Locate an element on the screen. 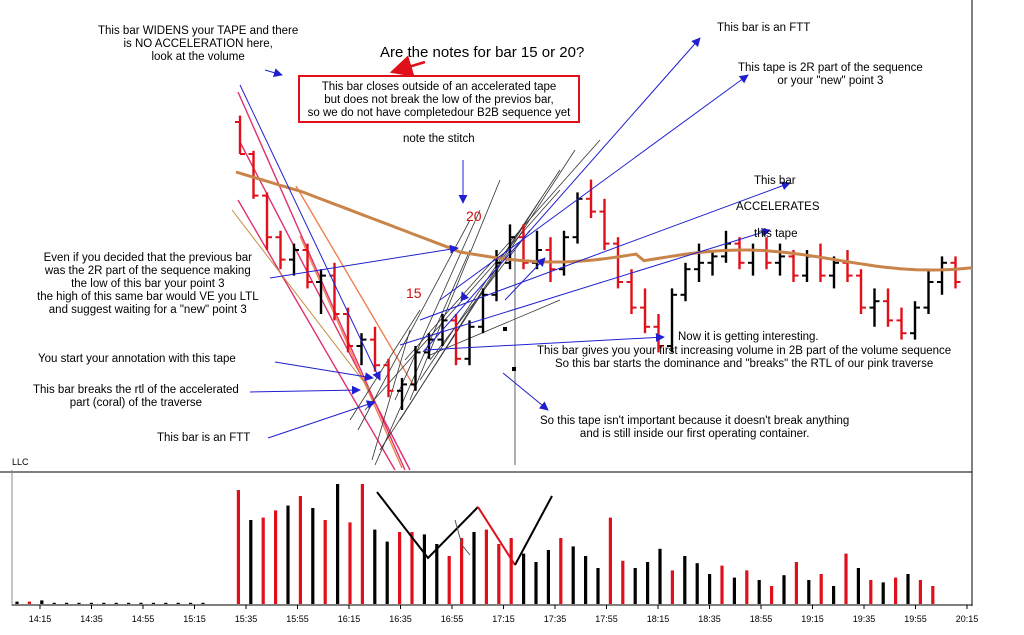 This screenshot has width=1024, height=635. bar-label-20: 20 is located at coordinates (474, 216).